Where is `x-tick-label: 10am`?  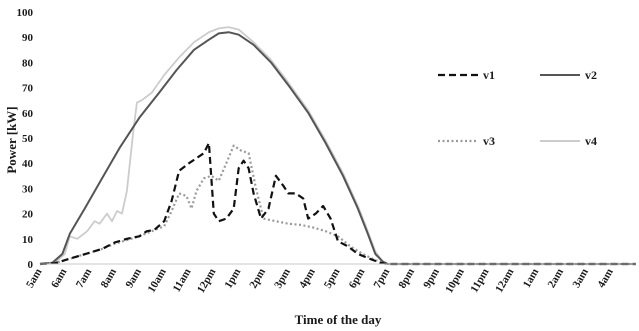
x-tick-label: 10am is located at coordinates (157, 281).